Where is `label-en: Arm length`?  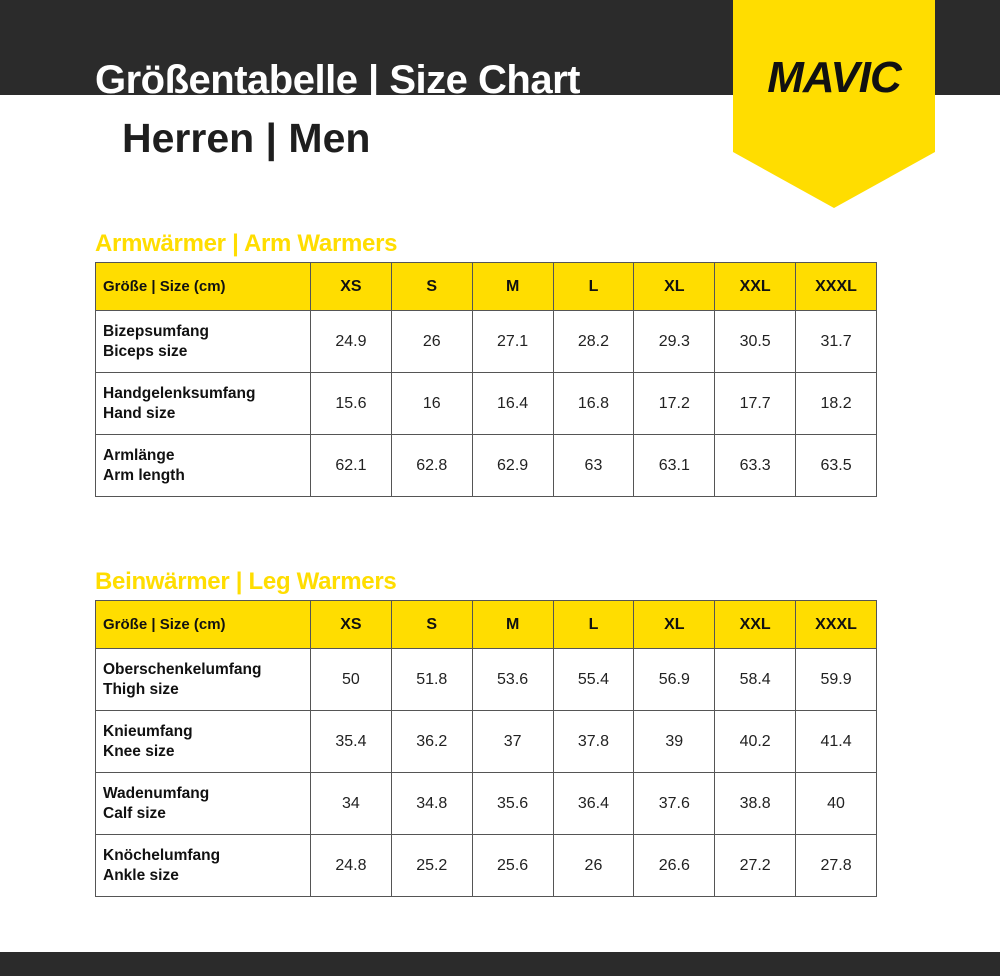 label-en: Arm length is located at coordinates (144, 475).